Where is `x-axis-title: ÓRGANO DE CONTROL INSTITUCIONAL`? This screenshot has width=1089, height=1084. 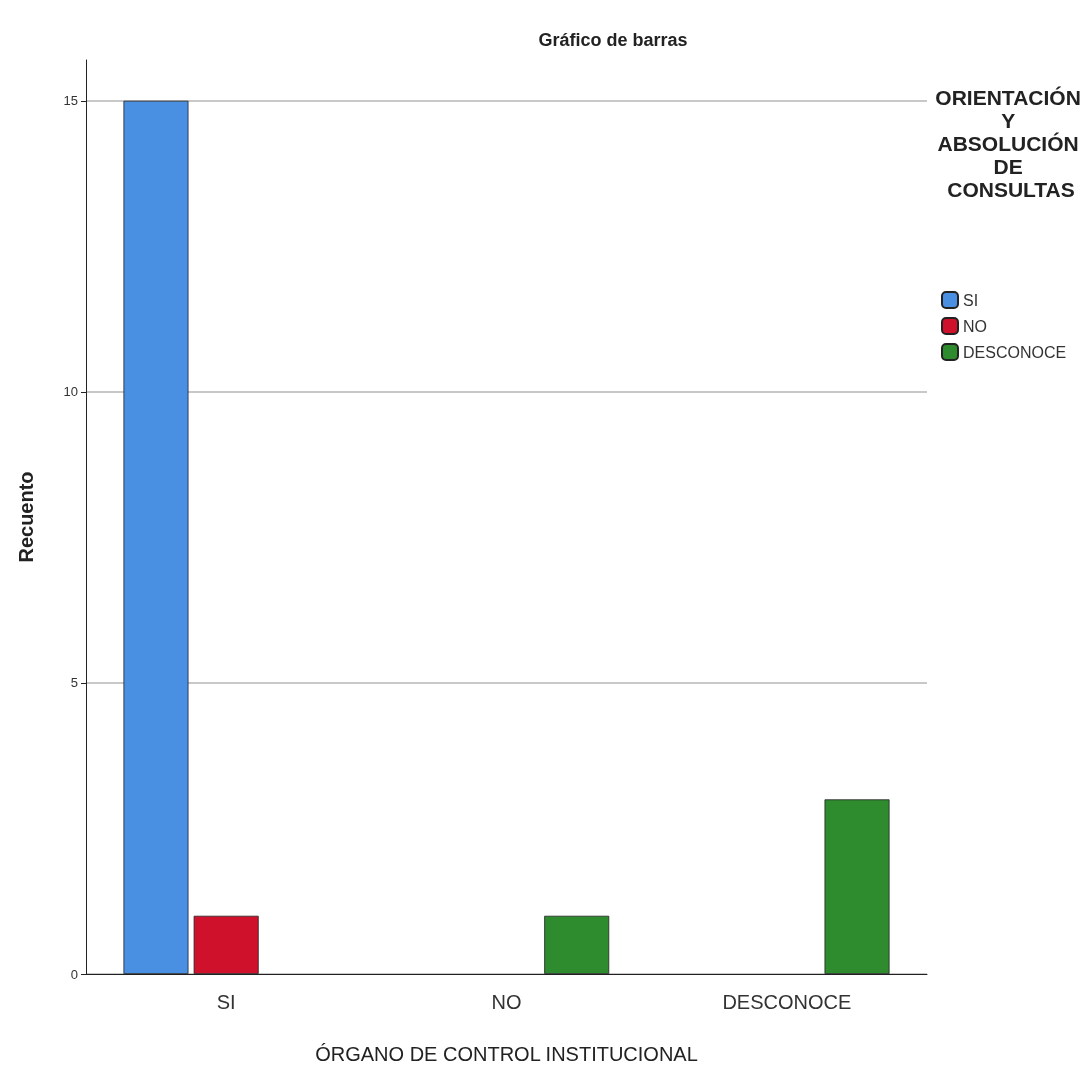 x-axis-title: ÓRGANO DE CONTROL INSTITUCIONAL is located at coordinates (506, 1054).